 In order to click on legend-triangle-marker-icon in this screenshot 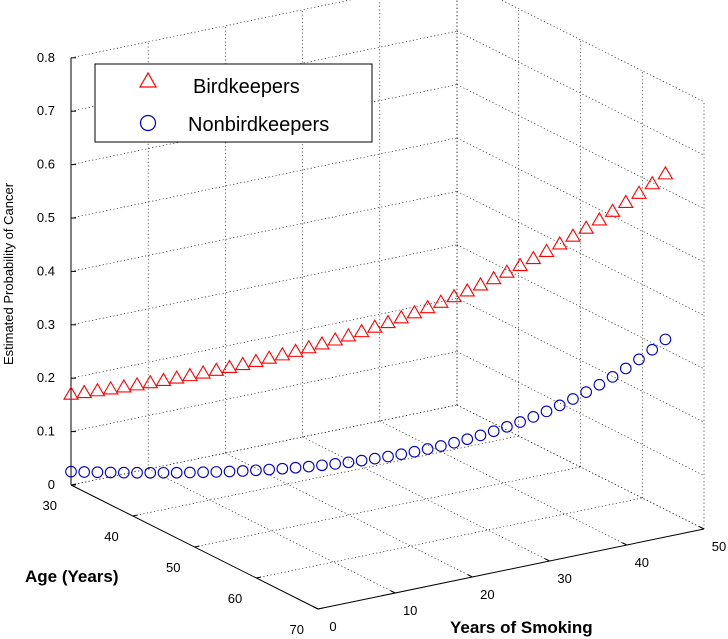, I will do `click(148, 79)`.